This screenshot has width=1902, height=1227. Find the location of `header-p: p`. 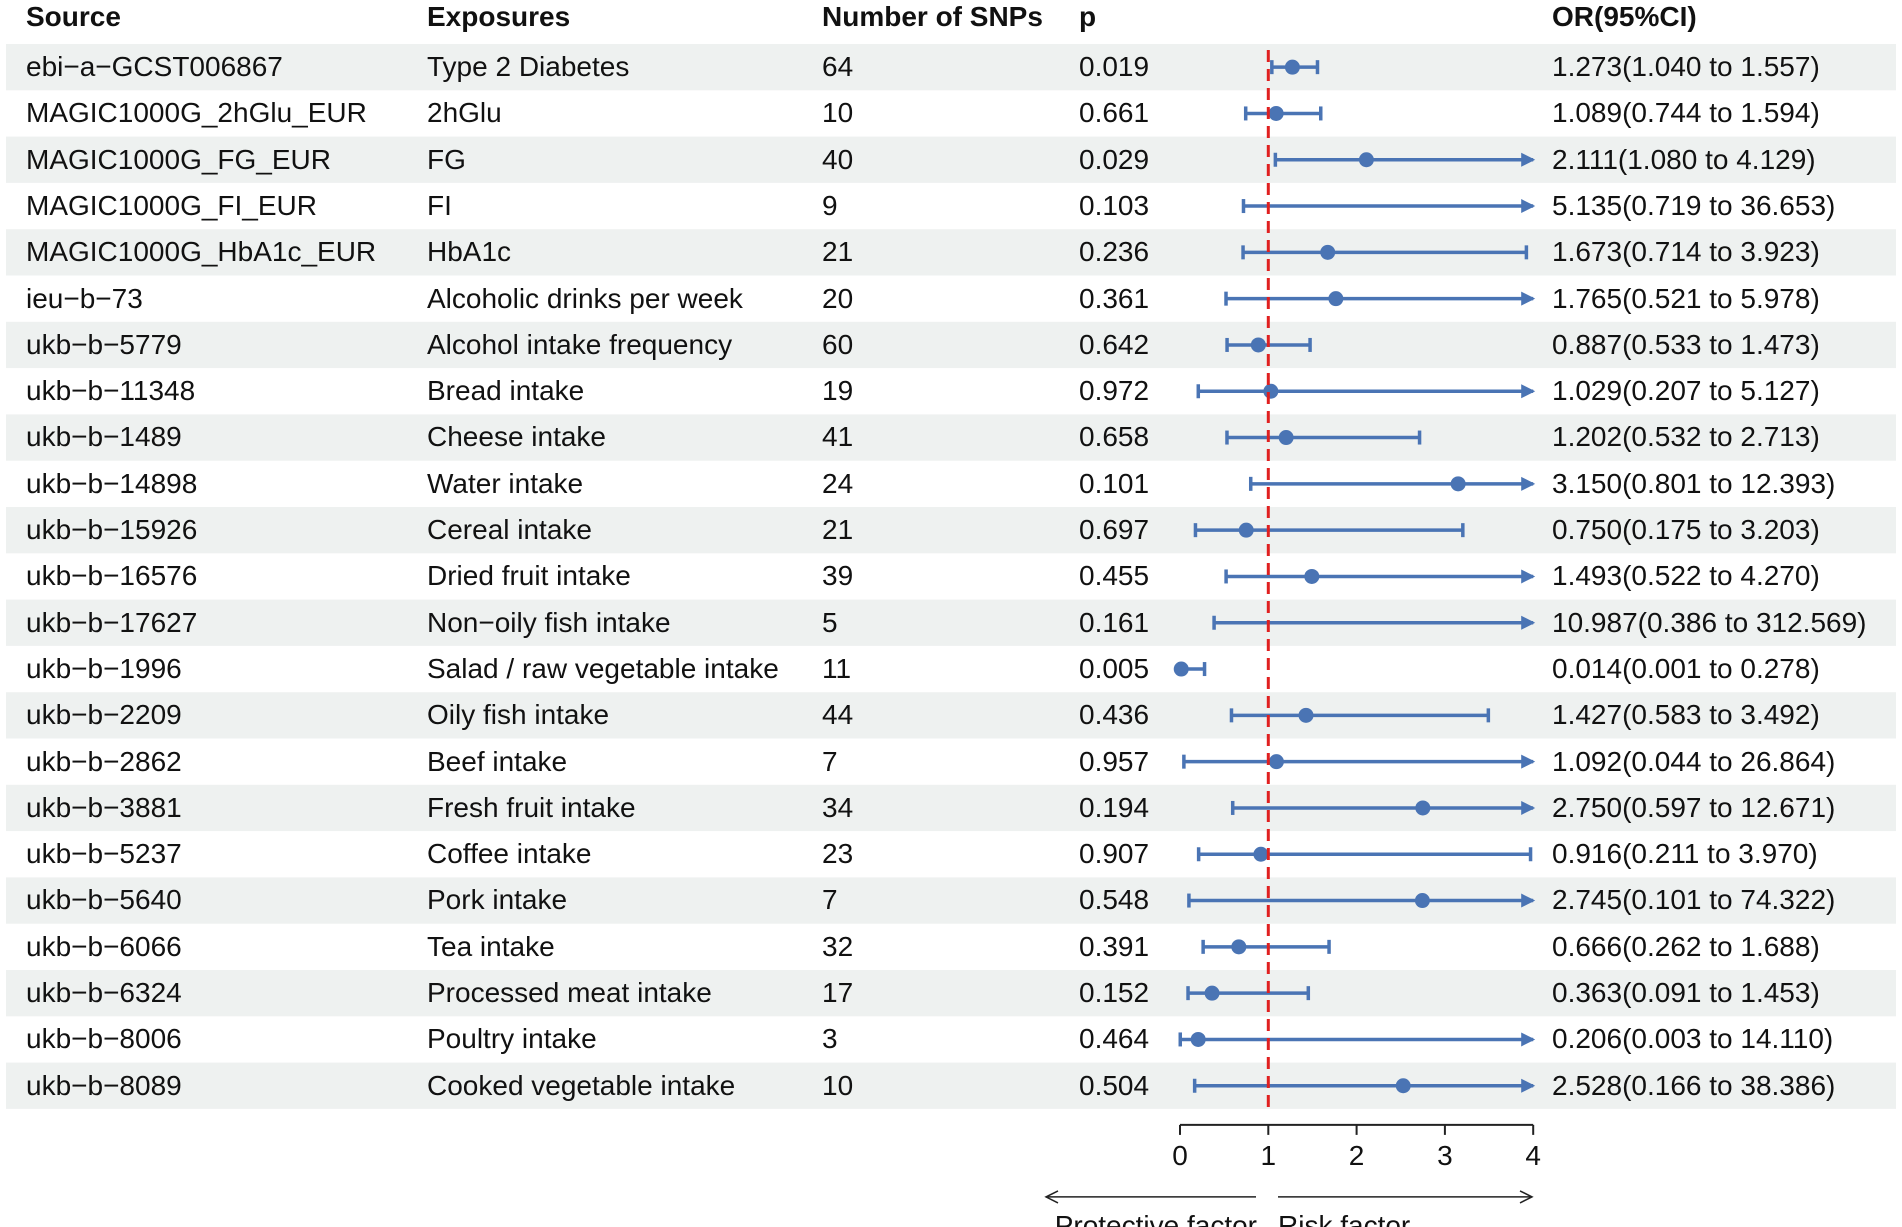

header-p: p is located at coordinates (1088, 16).